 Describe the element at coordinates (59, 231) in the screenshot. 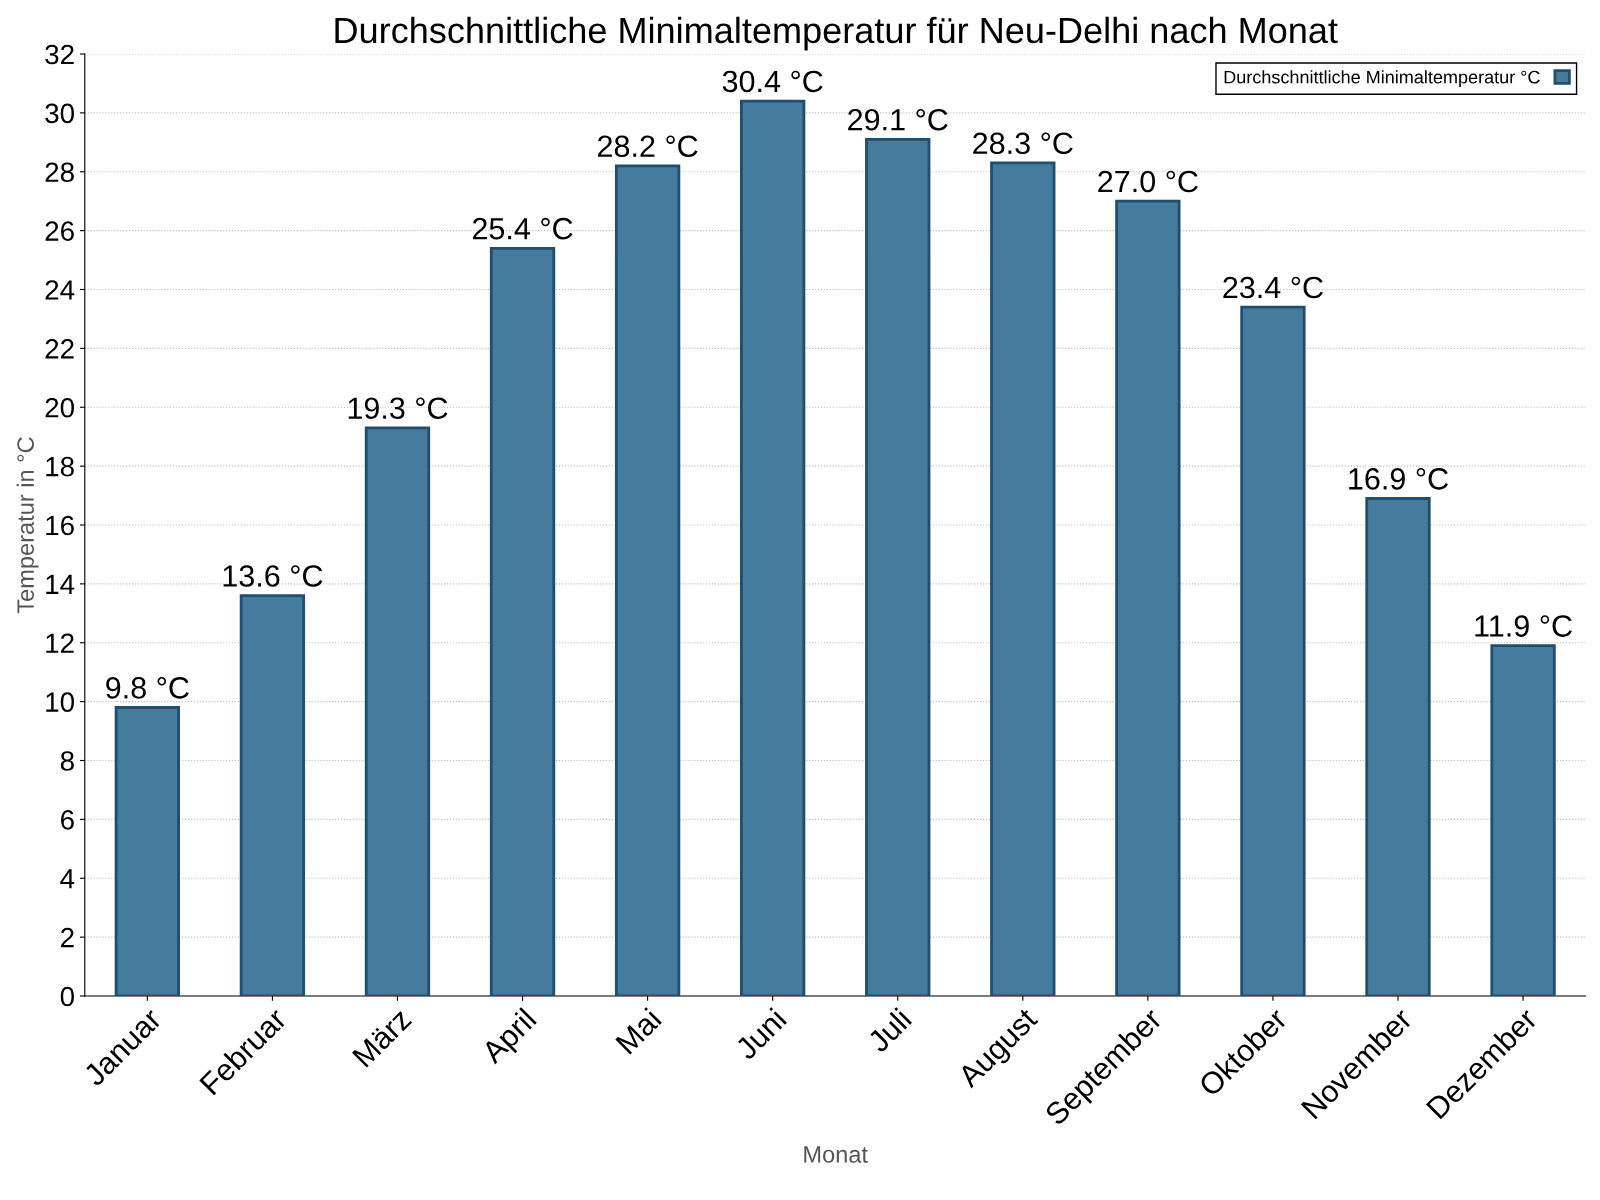

I see `y-tick-label: 26` at that location.